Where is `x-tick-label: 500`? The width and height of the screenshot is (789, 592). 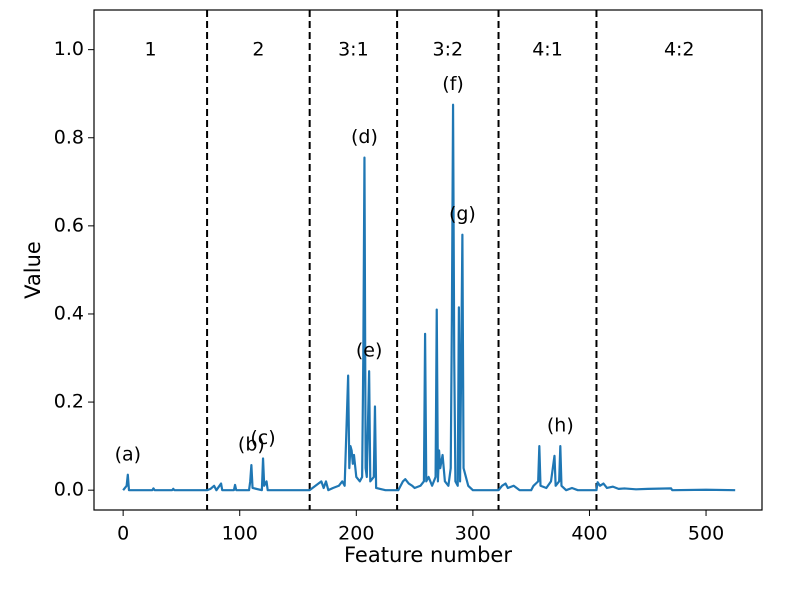 x-tick-label: 500 is located at coordinates (706, 534).